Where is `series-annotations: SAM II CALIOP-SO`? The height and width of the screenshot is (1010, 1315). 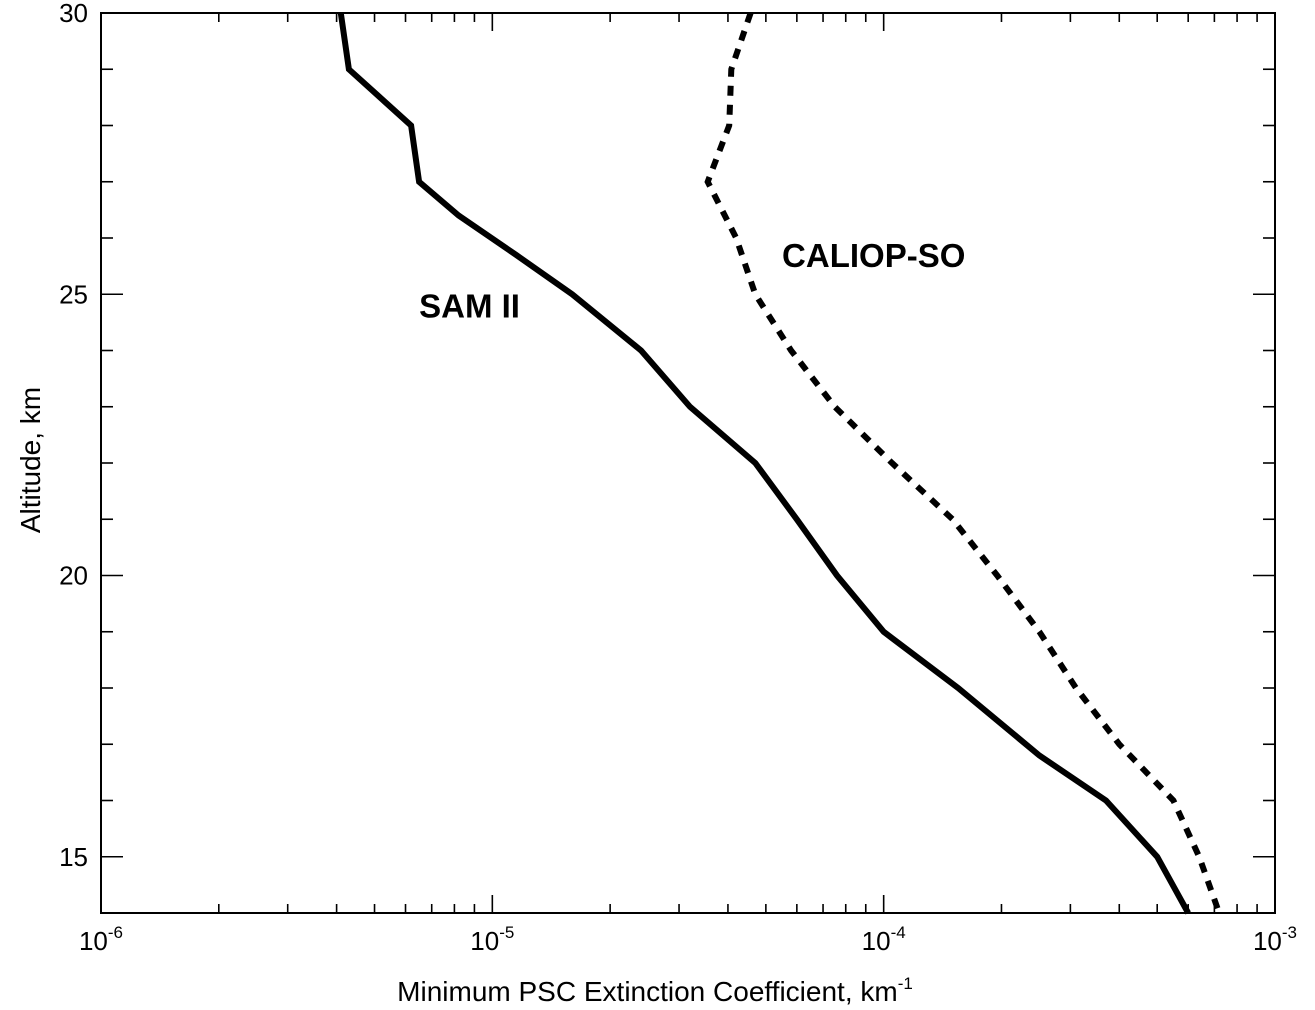
series-annotations: SAM II CALIOP-SO is located at coordinates (692, 281).